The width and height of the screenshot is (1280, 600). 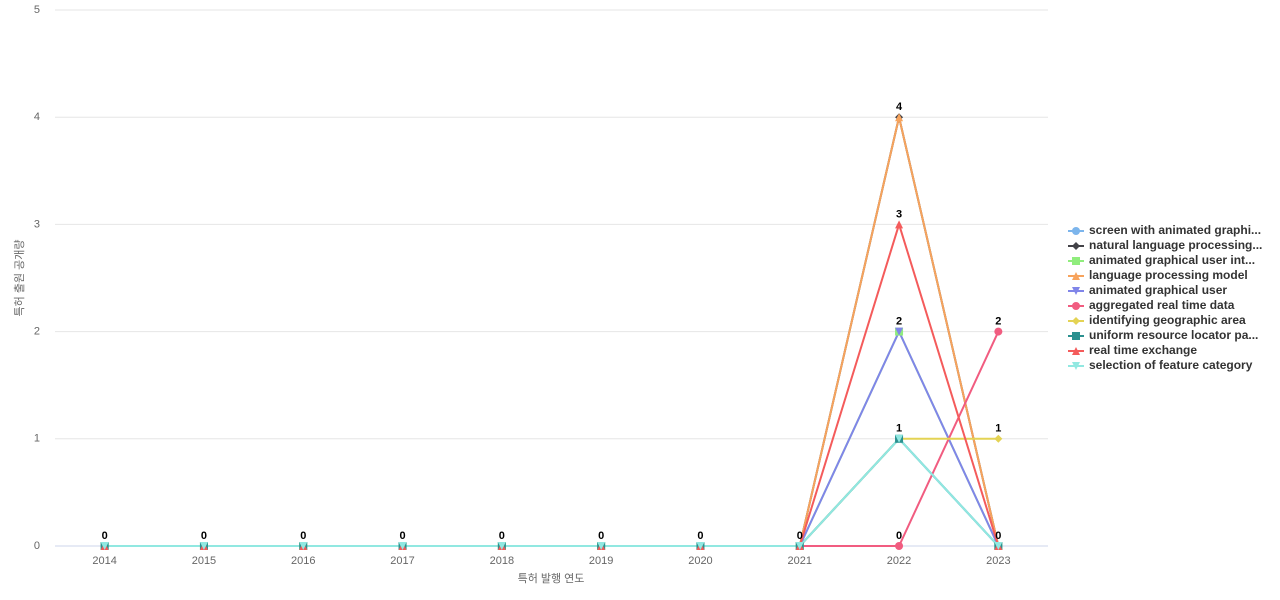 What do you see at coordinates (37, 224) in the screenshot?
I see `y-tick-label: 3` at bounding box center [37, 224].